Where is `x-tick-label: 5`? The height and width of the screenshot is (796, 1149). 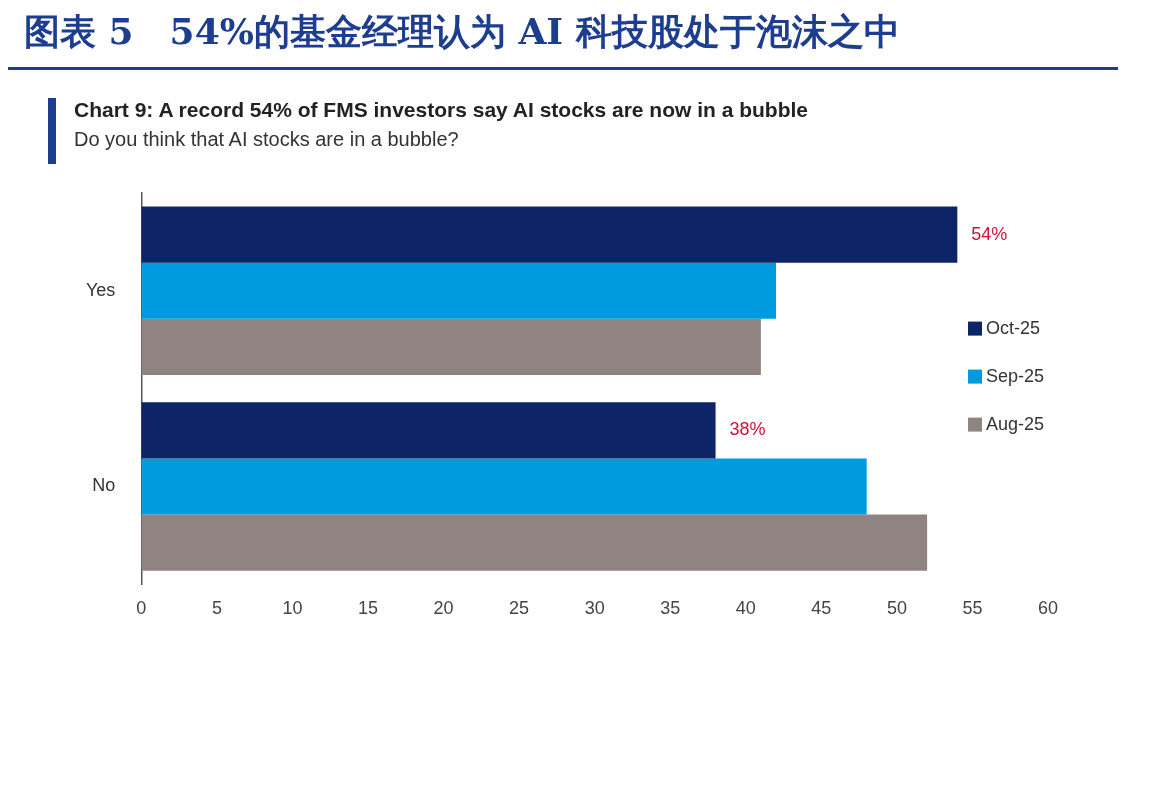 x-tick-label: 5 is located at coordinates (216, 608).